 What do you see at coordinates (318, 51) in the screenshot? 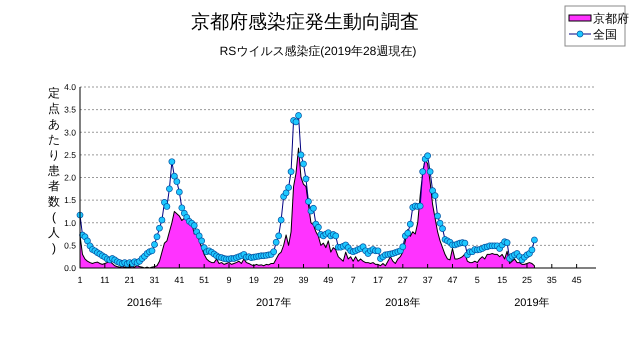
I see `chart-subtitle: RSウイルス感染症(2019年28週現在)` at bounding box center [318, 51].